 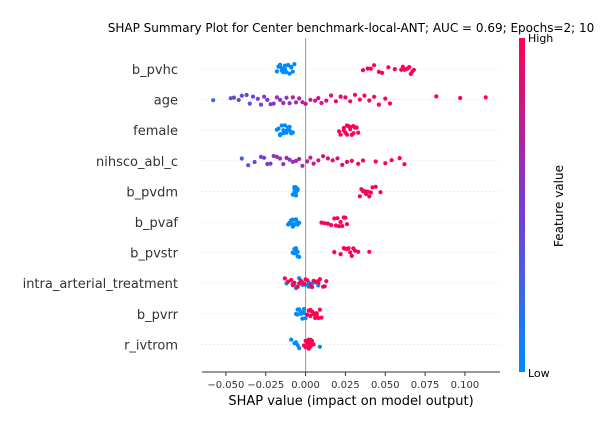 I want to click on feature-label-b-pvdm: b_pvdm, so click(x=152, y=192).